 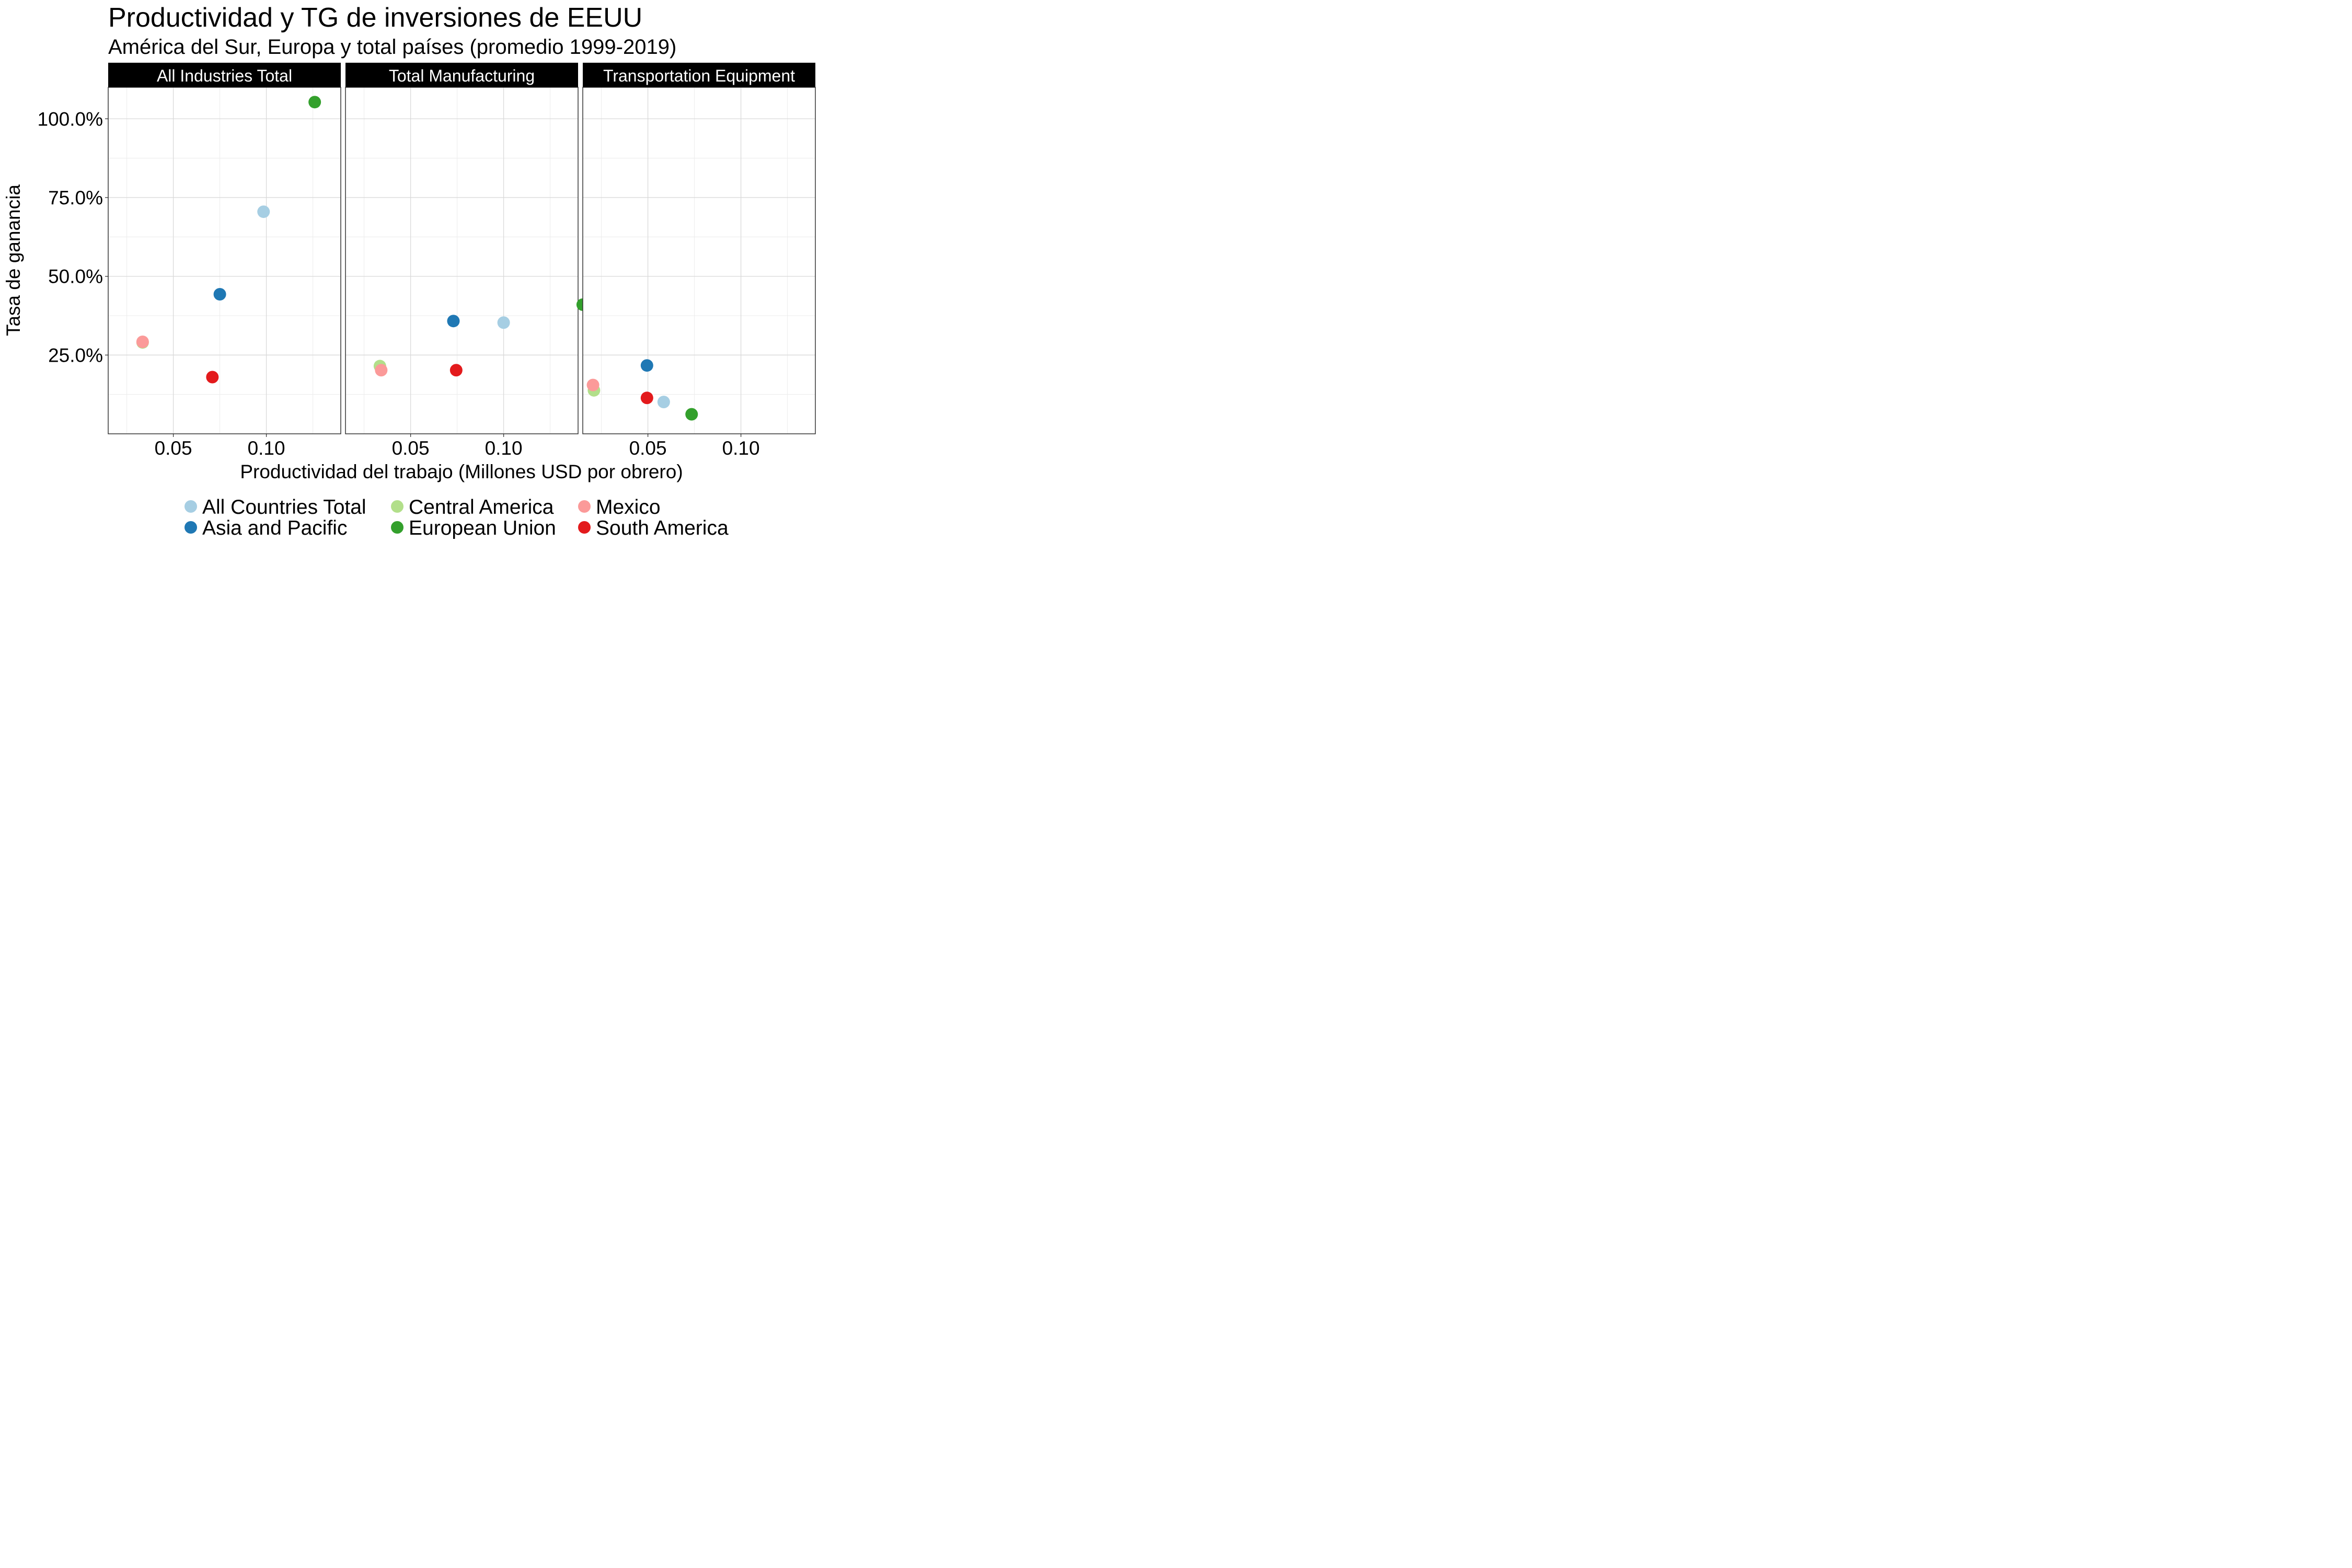 I want to click on facet-strip-label: Total Manufacturing, so click(x=462, y=75).